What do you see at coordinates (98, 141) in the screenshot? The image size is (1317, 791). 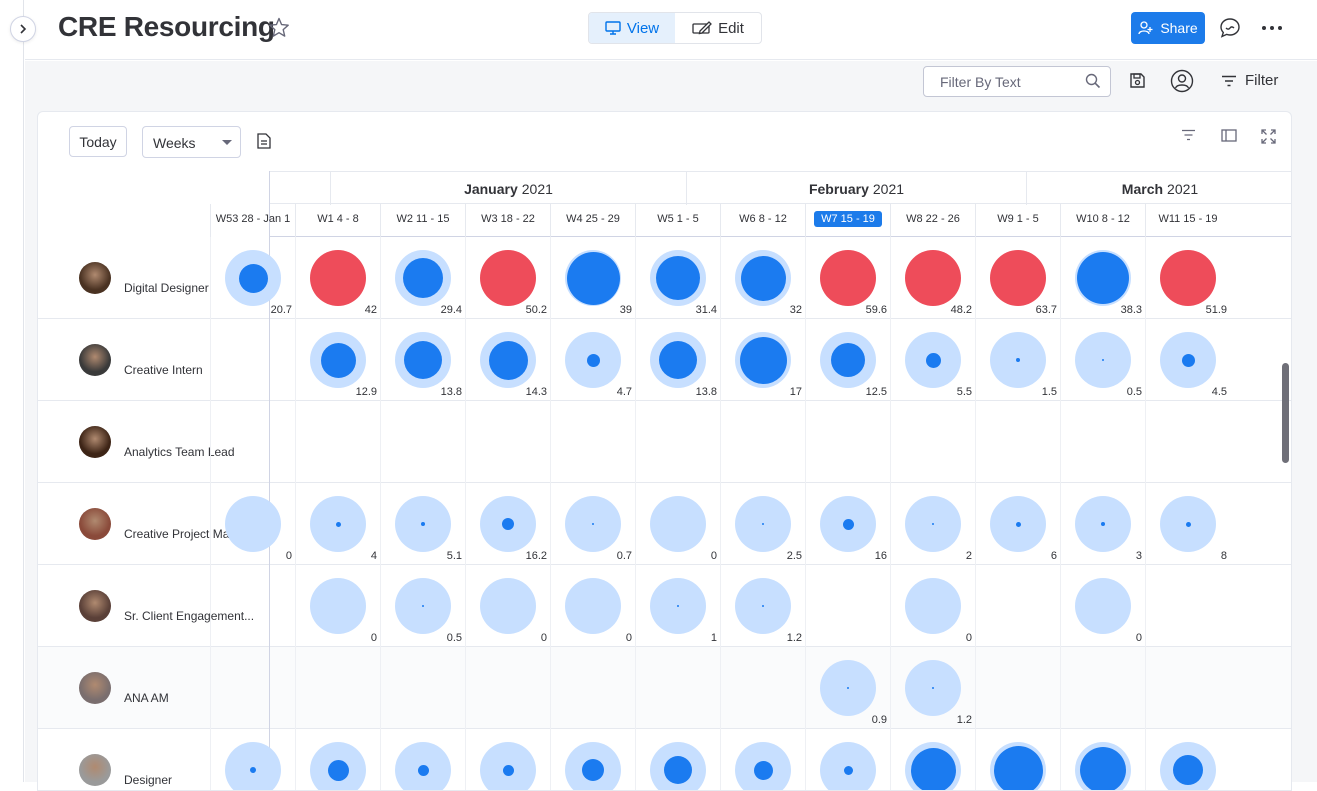 I see `today-button: Today` at bounding box center [98, 141].